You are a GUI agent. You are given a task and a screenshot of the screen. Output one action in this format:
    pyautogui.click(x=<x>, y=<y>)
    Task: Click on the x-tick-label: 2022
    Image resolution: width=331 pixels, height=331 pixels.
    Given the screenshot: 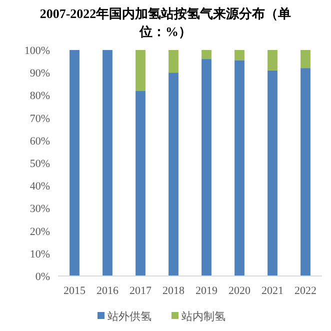 What is the action you would take?
    pyautogui.click(x=305, y=291)
    